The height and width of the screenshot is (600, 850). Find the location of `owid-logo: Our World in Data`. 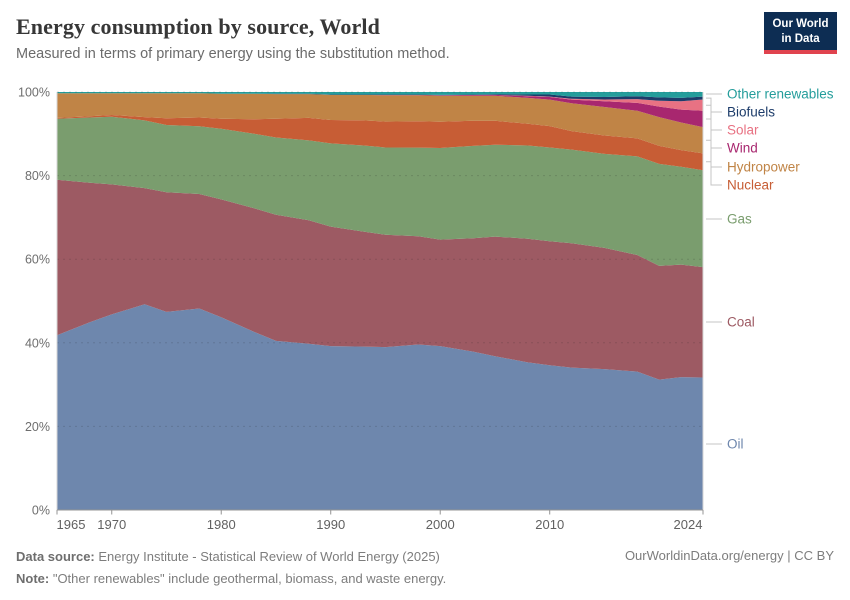

owid-logo: Our World in Data is located at coordinates (800, 33).